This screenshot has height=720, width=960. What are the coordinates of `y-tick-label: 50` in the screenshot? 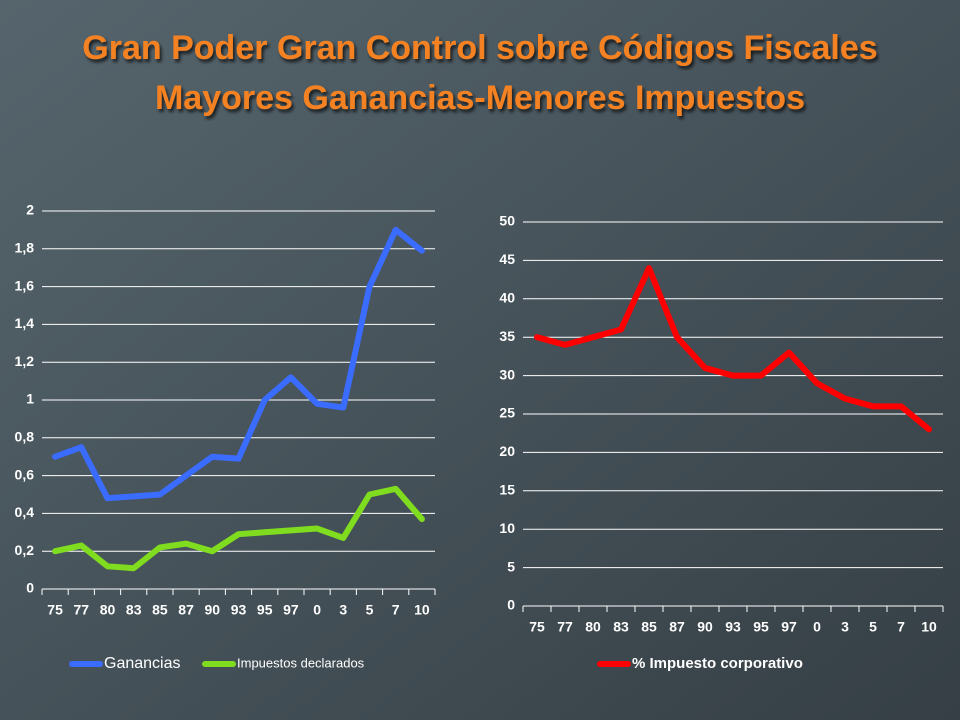 It's located at (507, 221).